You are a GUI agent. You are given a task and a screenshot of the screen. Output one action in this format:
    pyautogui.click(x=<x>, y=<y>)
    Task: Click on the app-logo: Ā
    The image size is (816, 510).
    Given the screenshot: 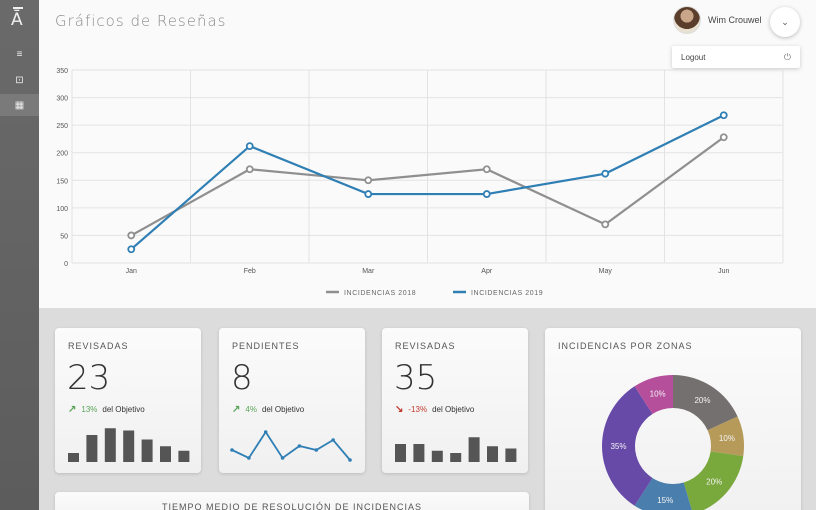 What is the action you would take?
    pyautogui.click(x=17, y=18)
    